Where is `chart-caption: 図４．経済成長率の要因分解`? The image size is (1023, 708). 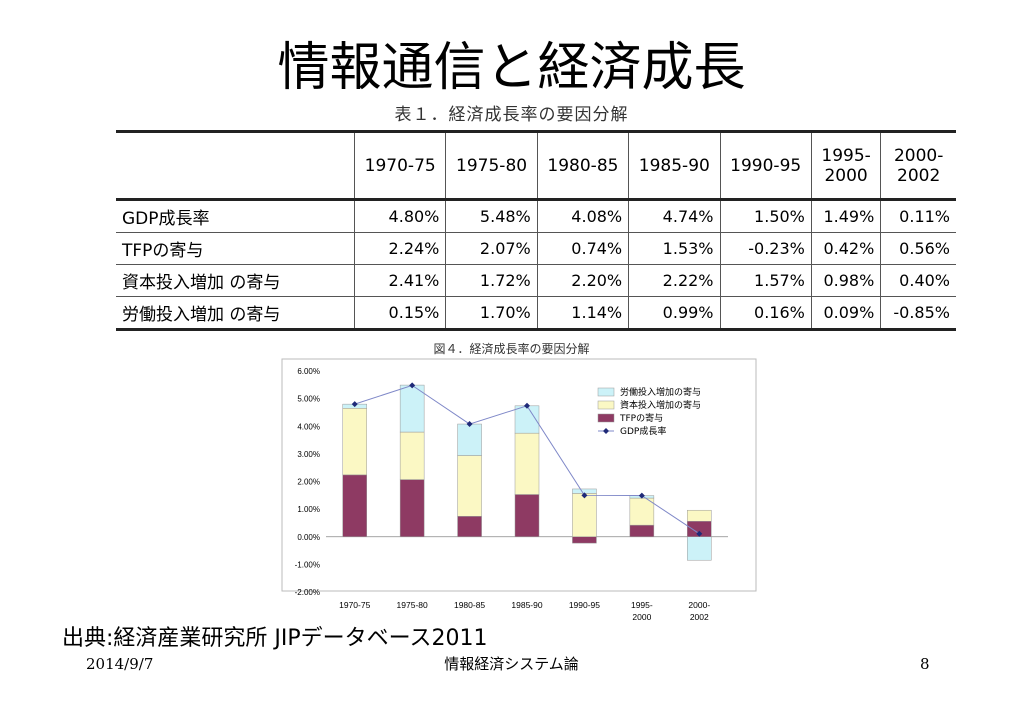 chart-caption: 図４．経済成長率の要因分解 is located at coordinates (511, 349).